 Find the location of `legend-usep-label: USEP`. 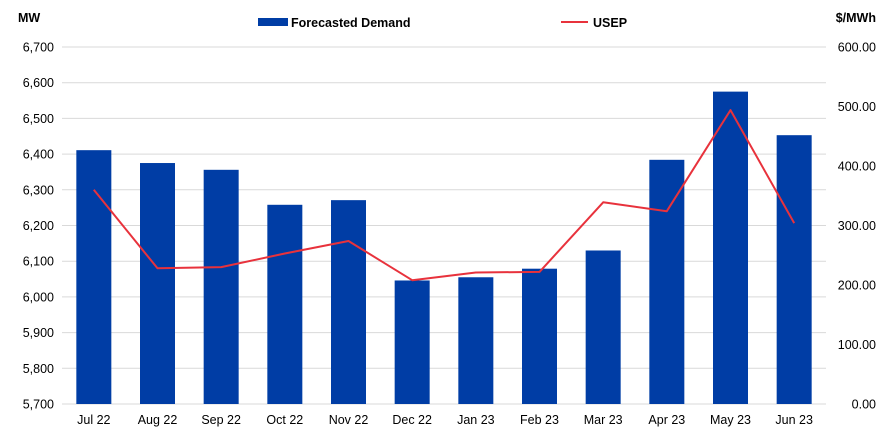

legend-usep-label: USEP is located at coordinates (610, 23).